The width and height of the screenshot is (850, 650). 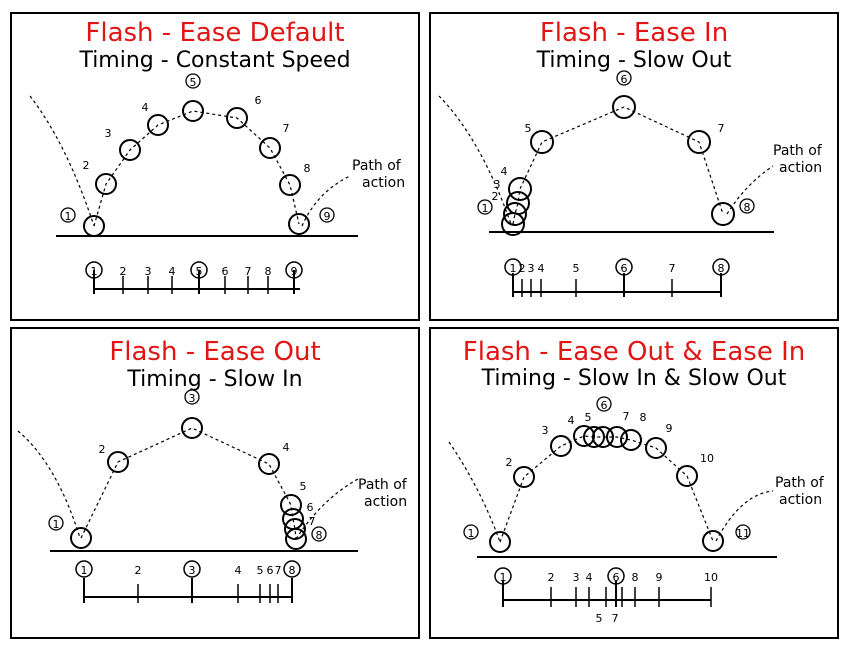 What do you see at coordinates (215, 352) in the screenshot?
I see `panel-title: Flash - Ease Out` at bounding box center [215, 352].